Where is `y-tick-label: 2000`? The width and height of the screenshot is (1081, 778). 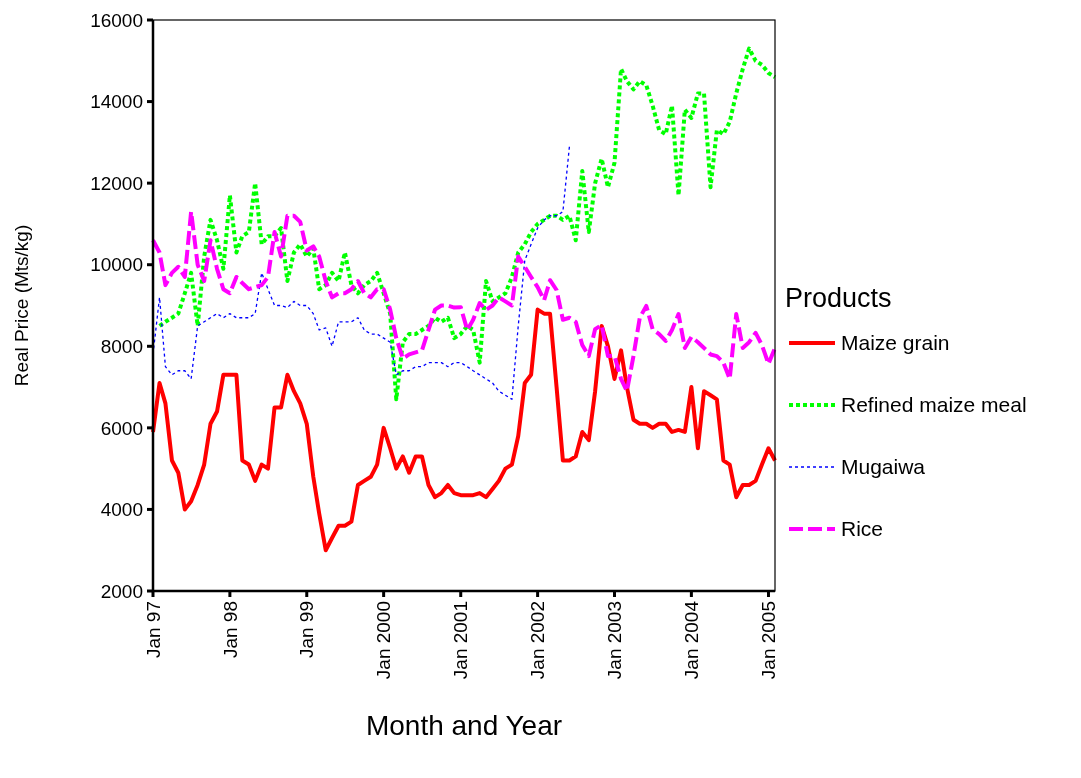 y-tick-label: 2000 is located at coordinates (121, 591).